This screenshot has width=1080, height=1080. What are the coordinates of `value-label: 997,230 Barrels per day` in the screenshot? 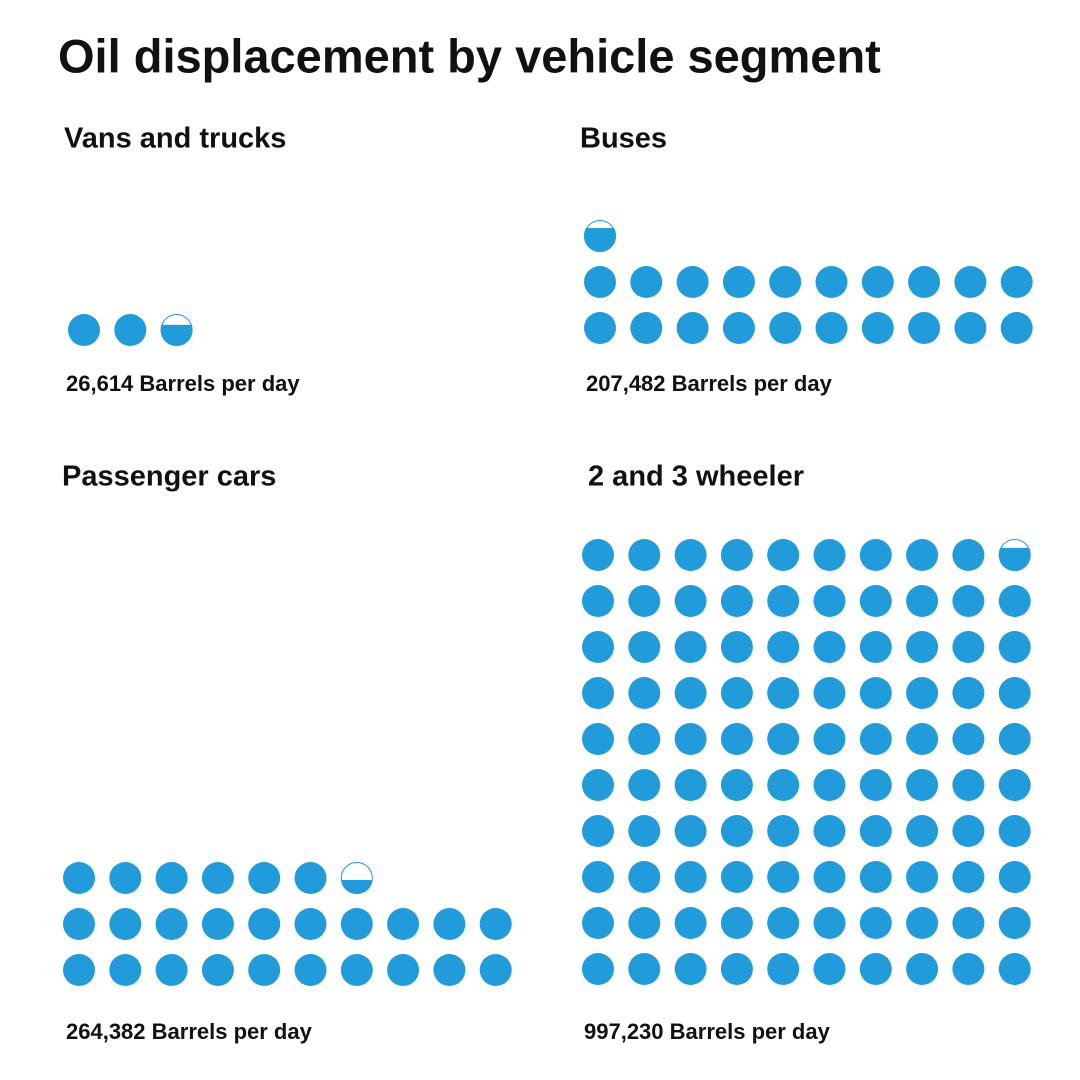 It's located at (707, 1031).